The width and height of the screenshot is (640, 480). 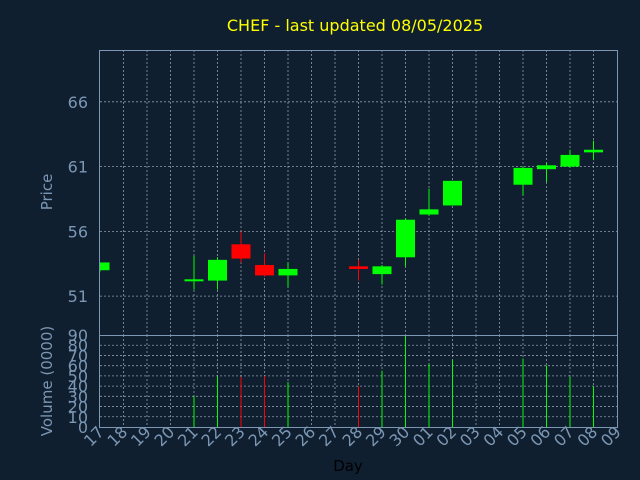 I want to click on volume-tick-label: 10, so click(x=78, y=417).